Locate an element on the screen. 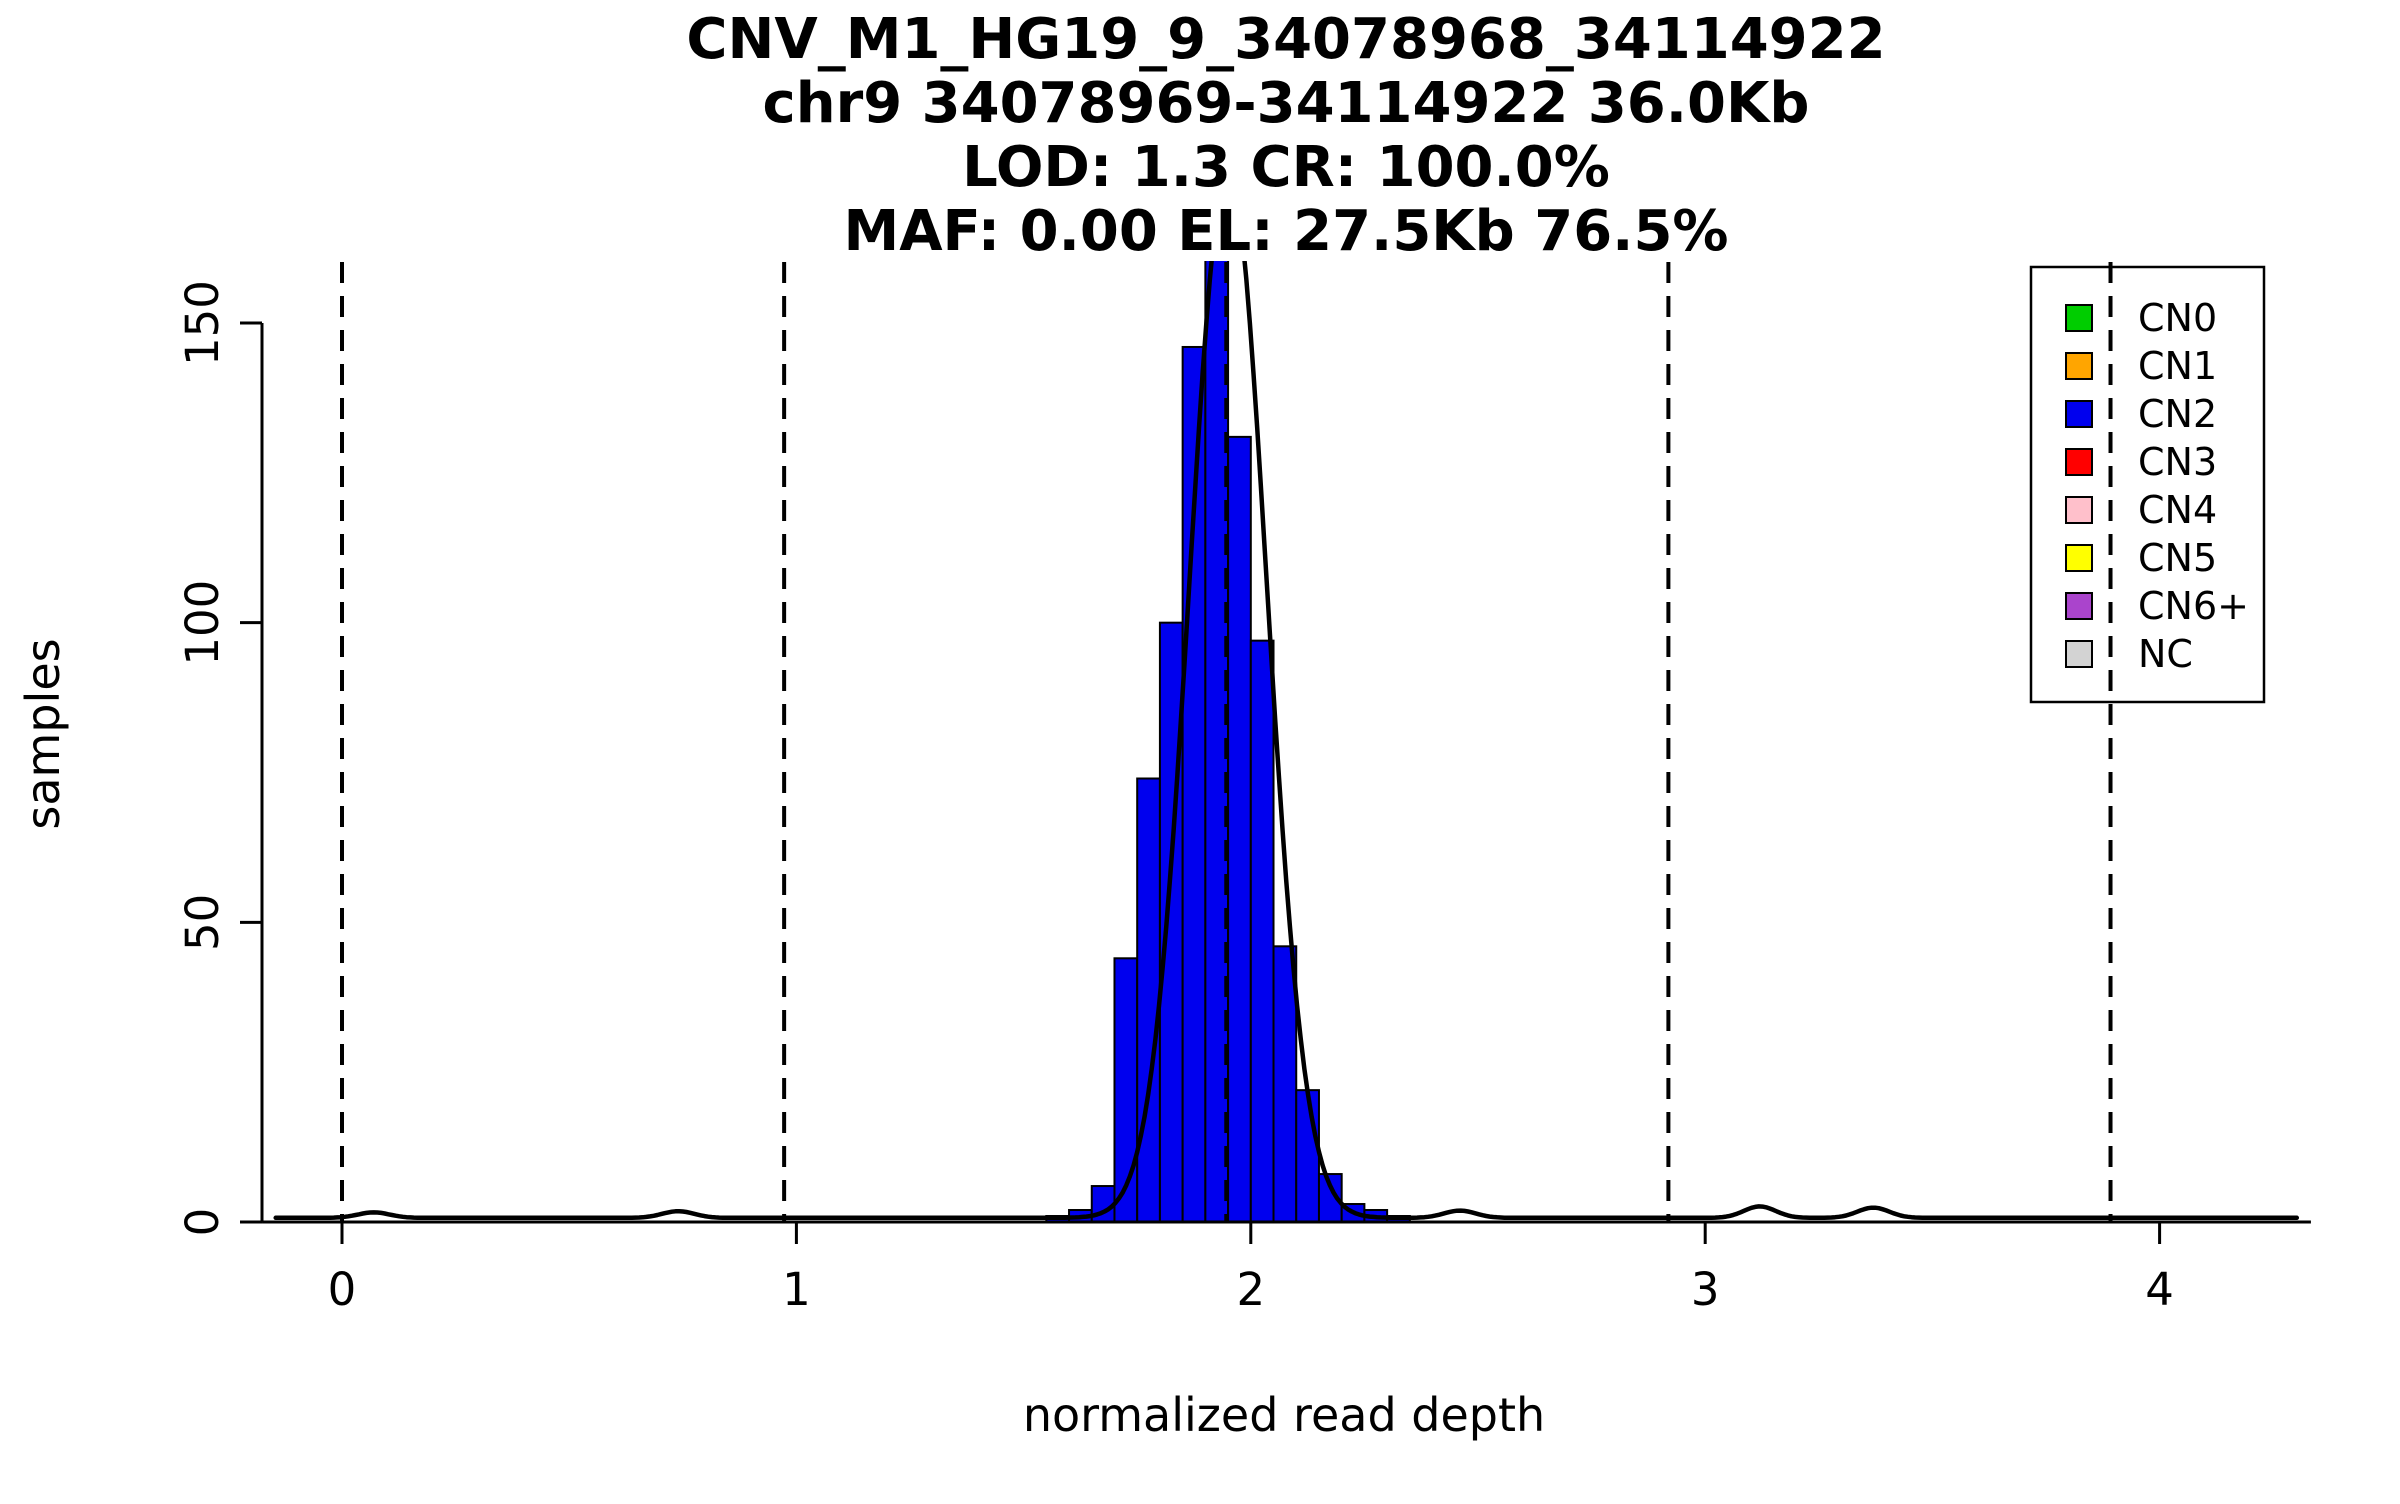 This screenshot has height=1504, width=2400. x-tick-label: 2 is located at coordinates (1250, 1289).